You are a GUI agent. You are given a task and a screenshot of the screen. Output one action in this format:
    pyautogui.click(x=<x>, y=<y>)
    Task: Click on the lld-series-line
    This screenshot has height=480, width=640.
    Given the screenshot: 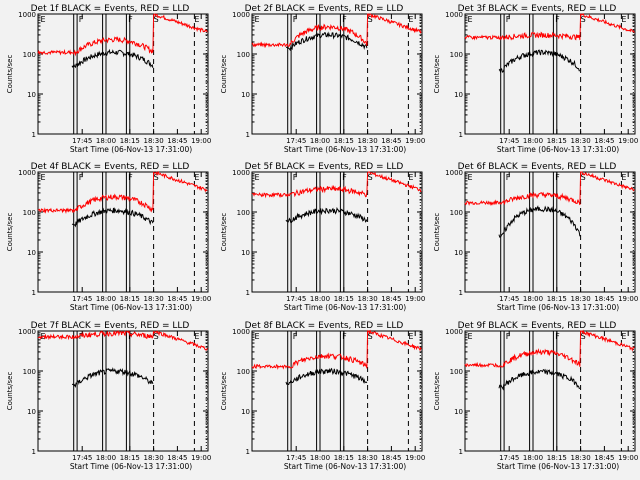 What is the action you would take?
    pyautogui.click(x=122, y=340)
    